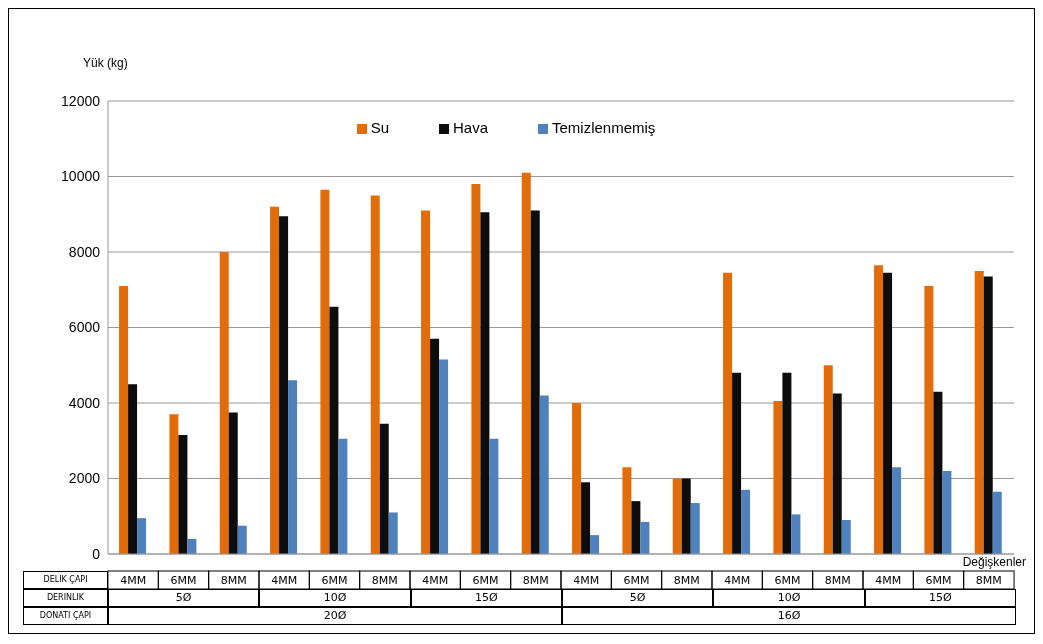  I want to click on y-tick-label: 12000, so click(81, 100).